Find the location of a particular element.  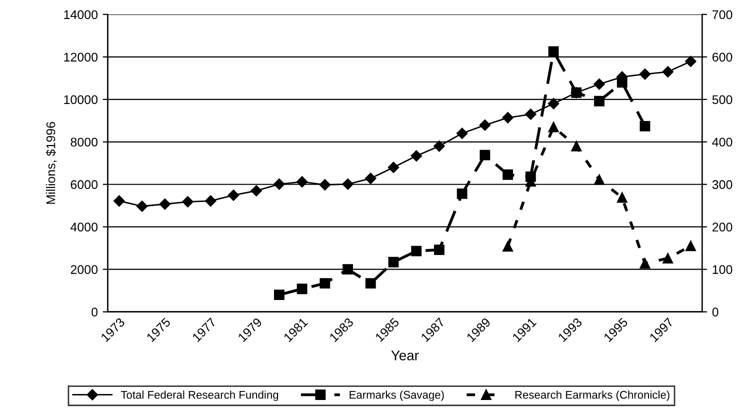

legend-label: Research Earmarks (Chronicle) is located at coordinates (592, 395).